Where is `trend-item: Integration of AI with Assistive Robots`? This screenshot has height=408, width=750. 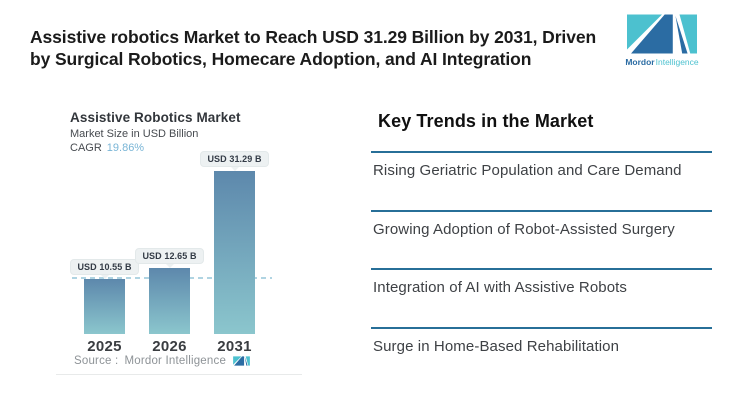
trend-item: Integration of AI with Assistive Robots is located at coordinates (541, 297).